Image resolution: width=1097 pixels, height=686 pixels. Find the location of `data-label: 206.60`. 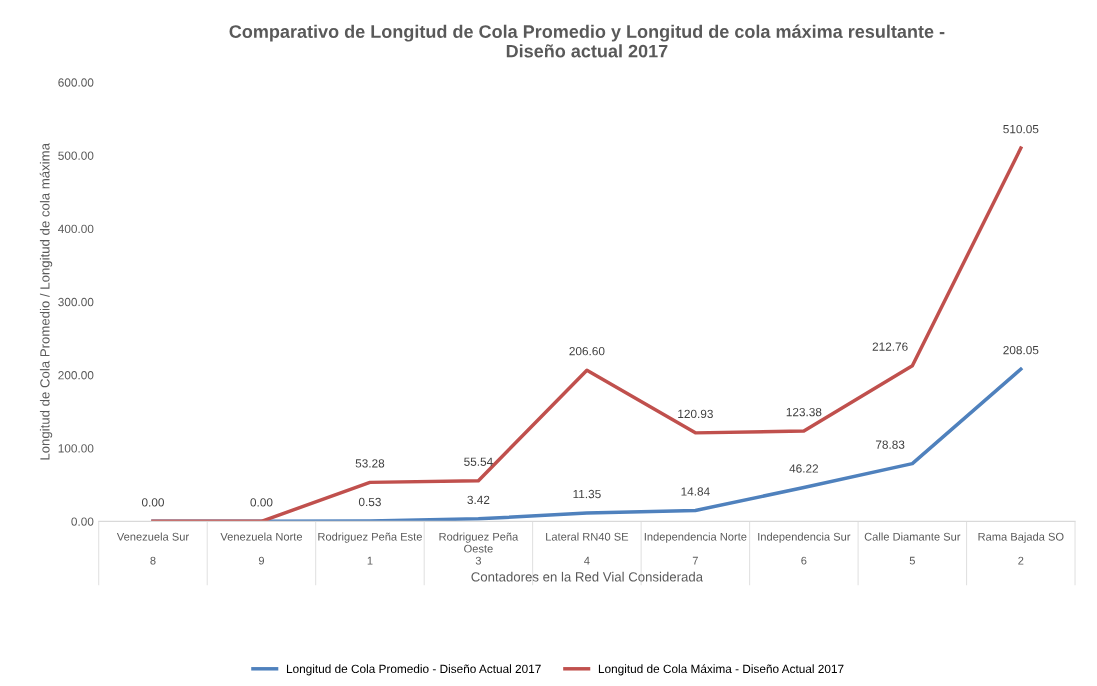

data-label: 206.60 is located at coordinates (587, 351).